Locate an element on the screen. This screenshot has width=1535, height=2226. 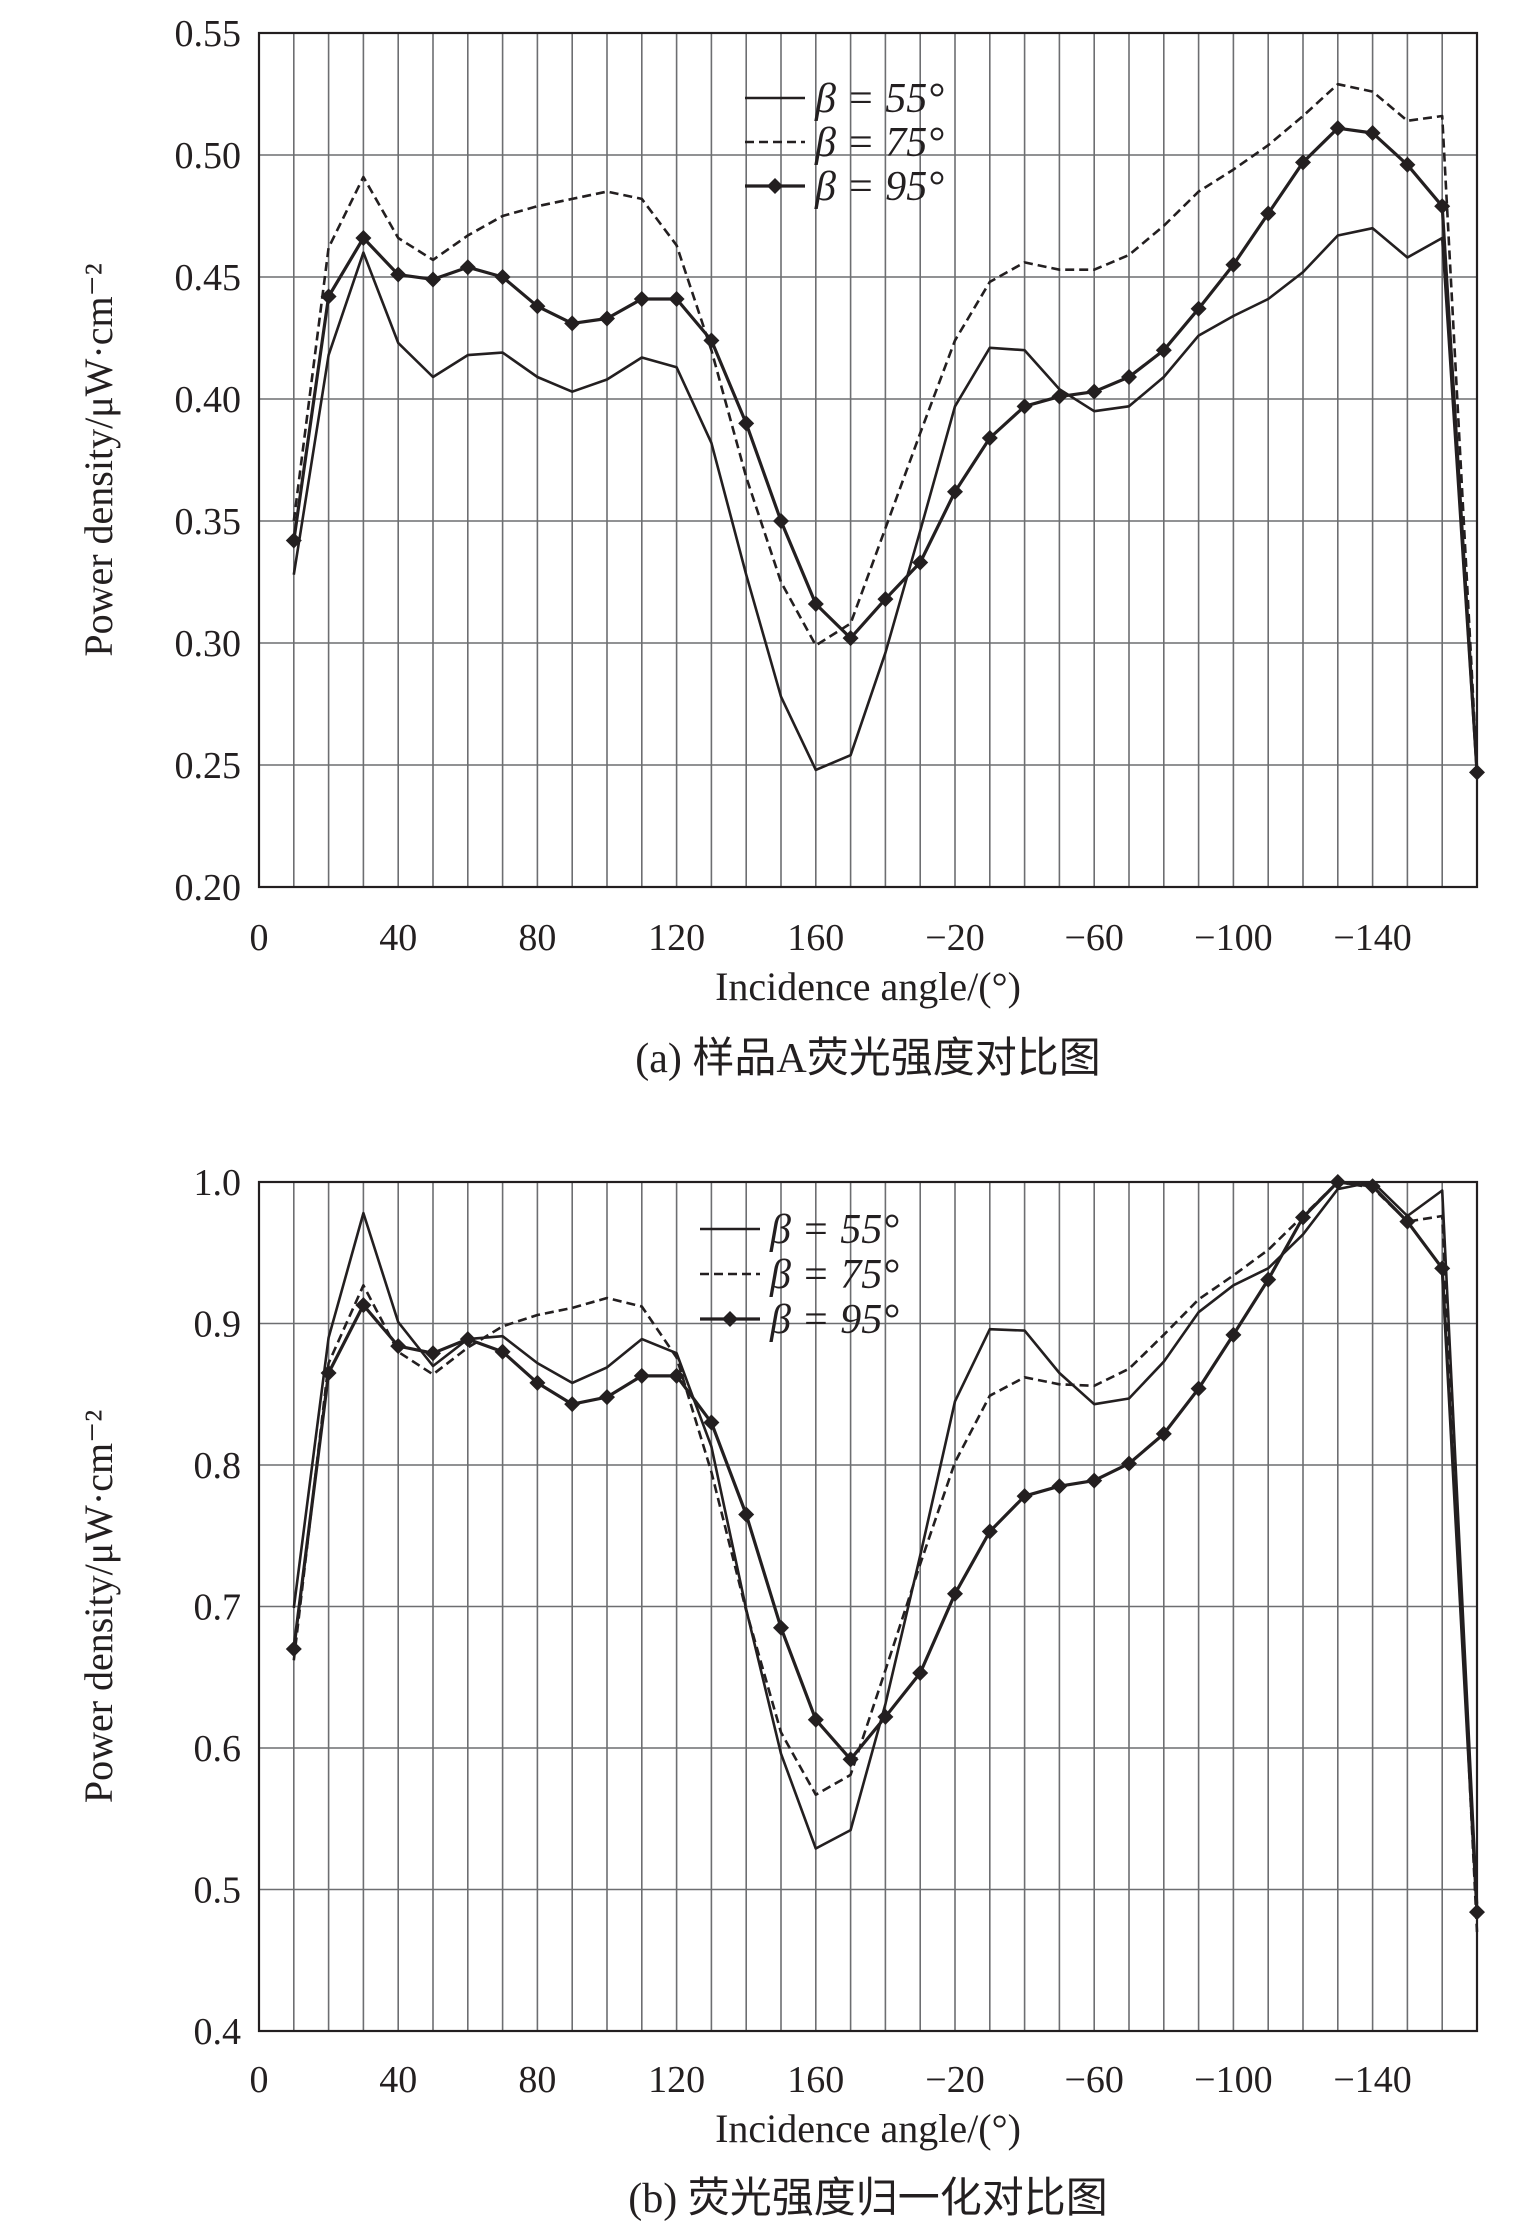
legend-label: β = 55° is located at coordinates (834, 1230).